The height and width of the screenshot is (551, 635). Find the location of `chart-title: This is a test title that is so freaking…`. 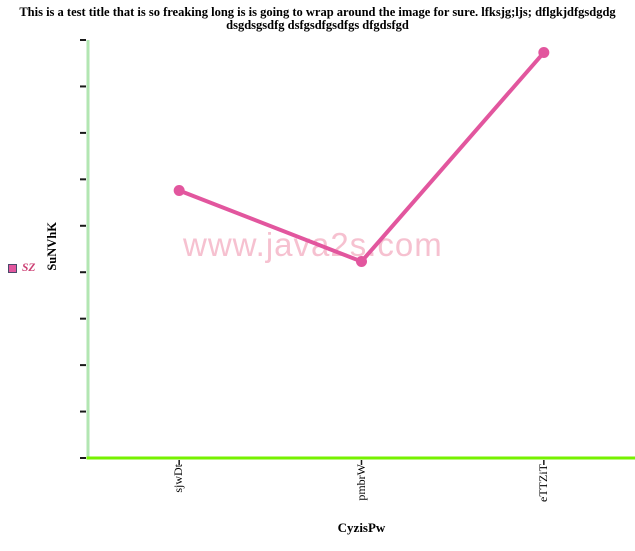

chart-title: This is a test title that is so freaking… is located at coordinates (317, 18).